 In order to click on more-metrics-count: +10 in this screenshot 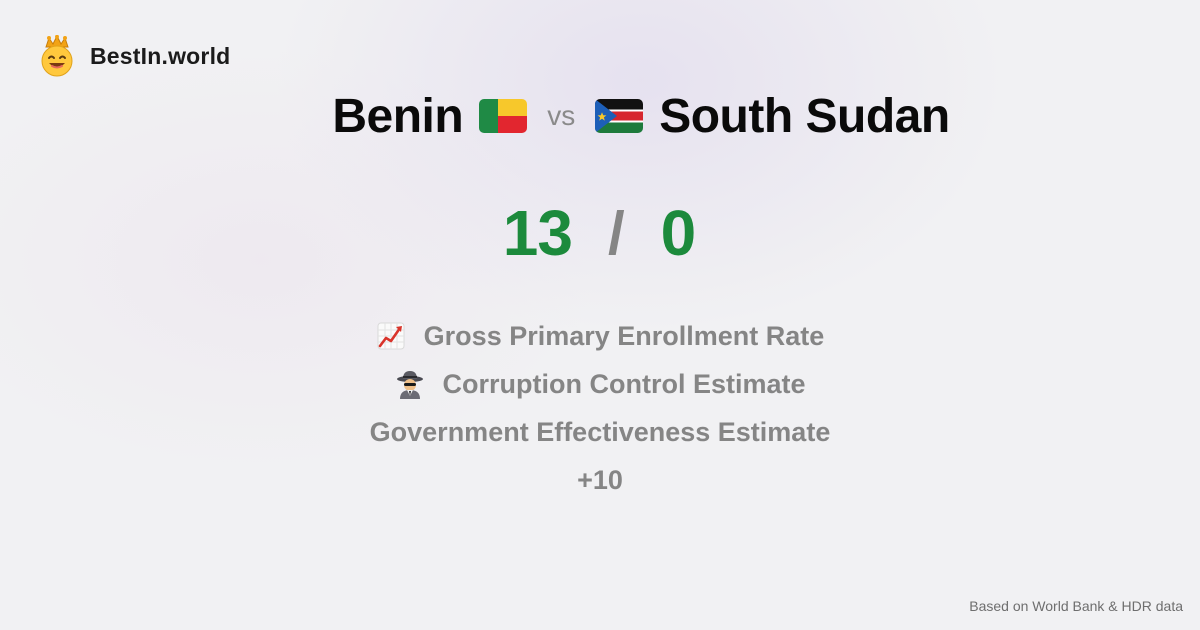, I will do `click(600, 479)`.